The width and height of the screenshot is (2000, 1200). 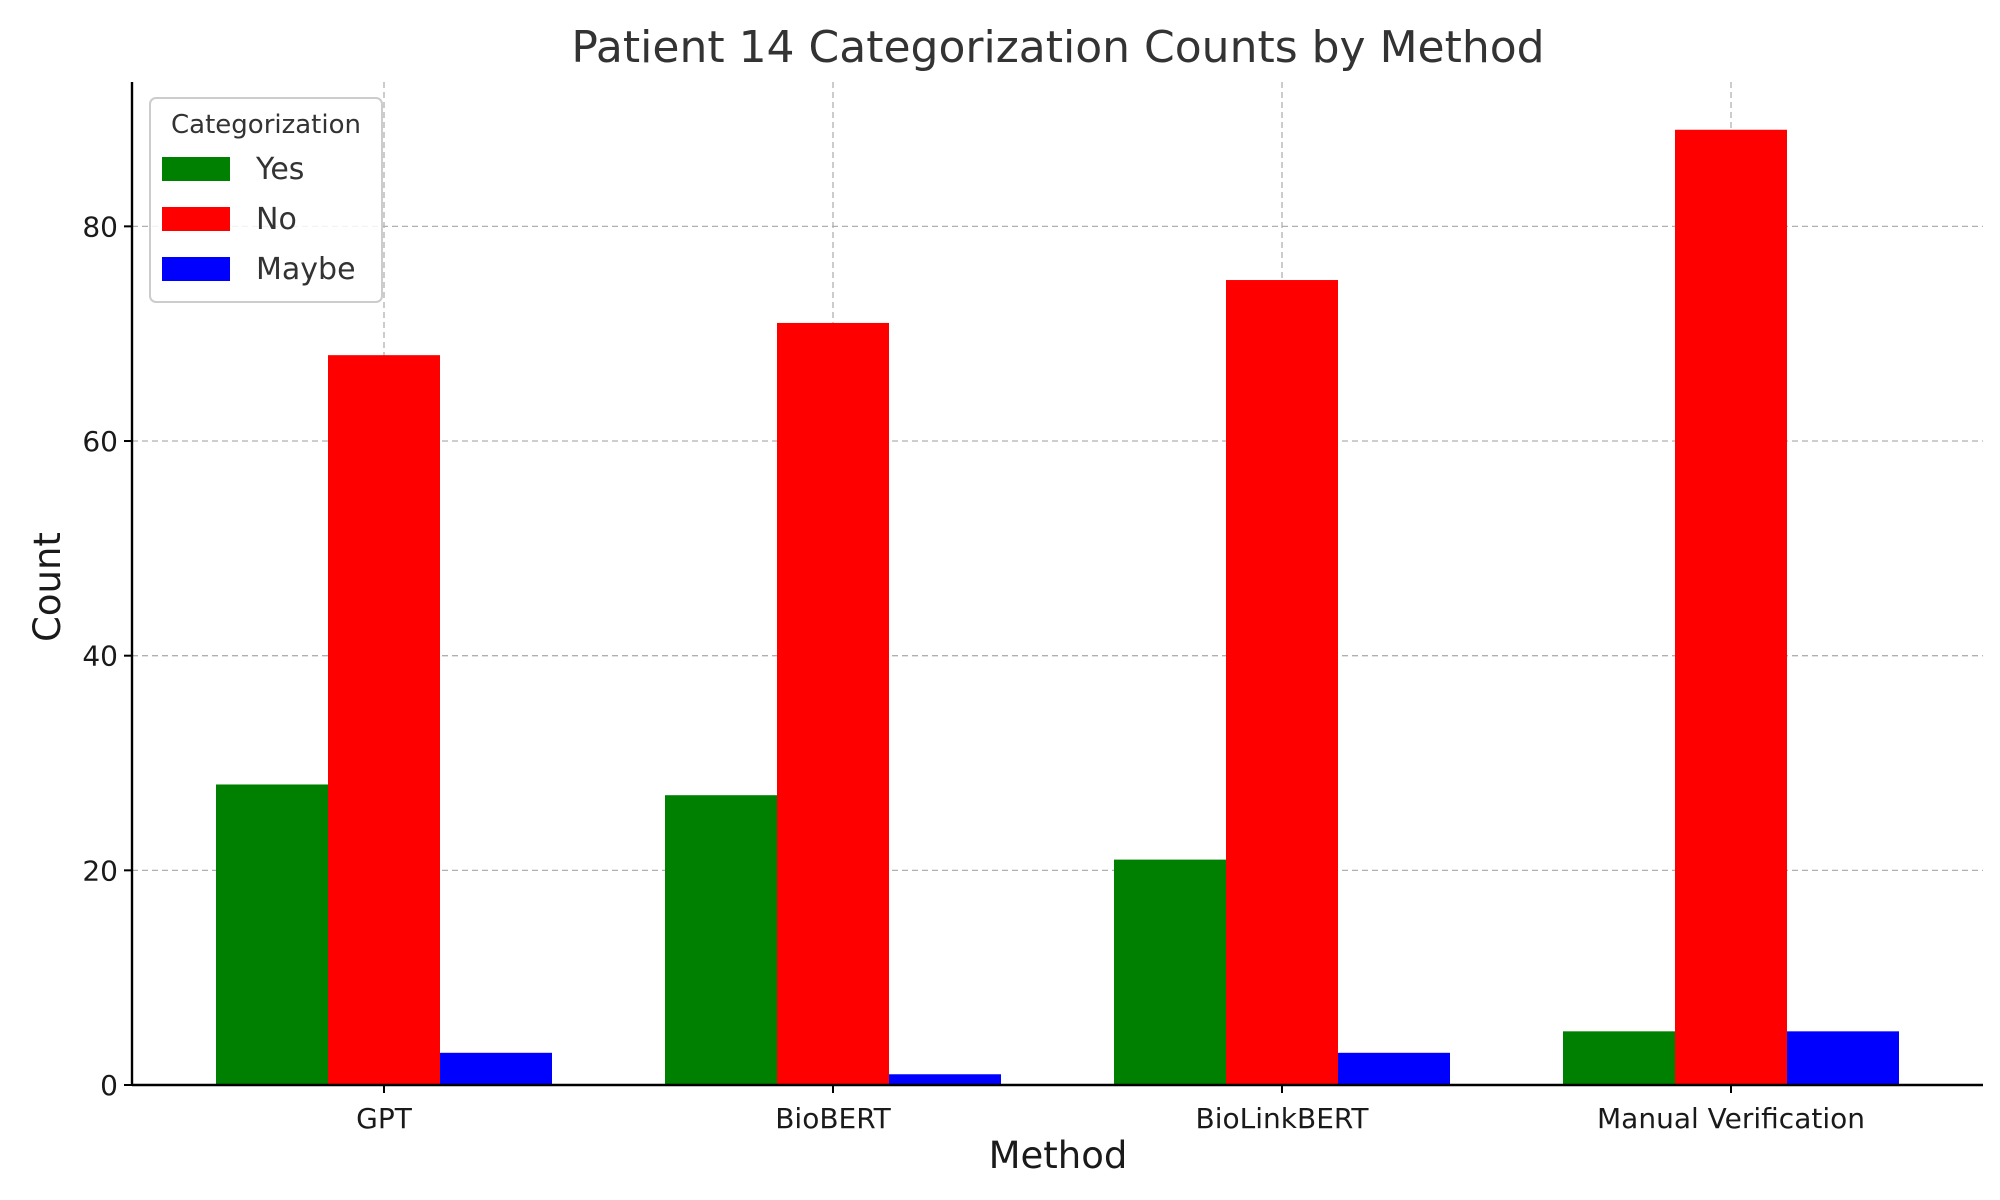 What do you see at coordinates (1282, 683) in the screenshot?
I see `bar-no-biolinkbert` at bounding box center [1282, 683].